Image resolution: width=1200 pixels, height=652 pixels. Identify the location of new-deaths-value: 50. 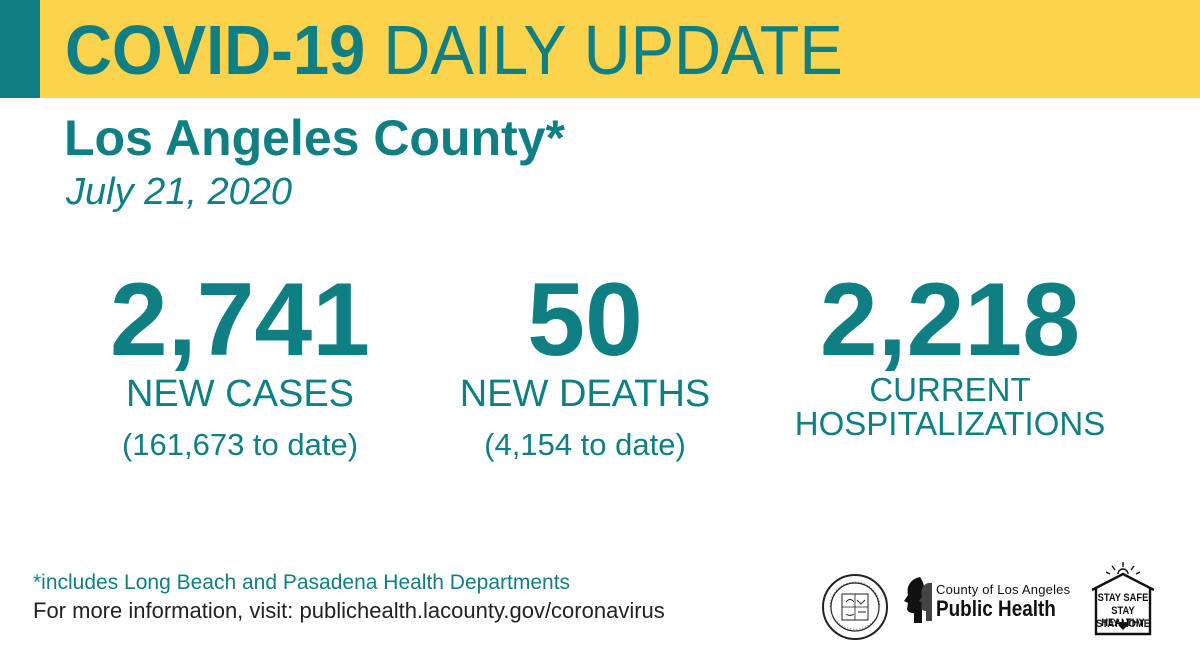
(585, 320).